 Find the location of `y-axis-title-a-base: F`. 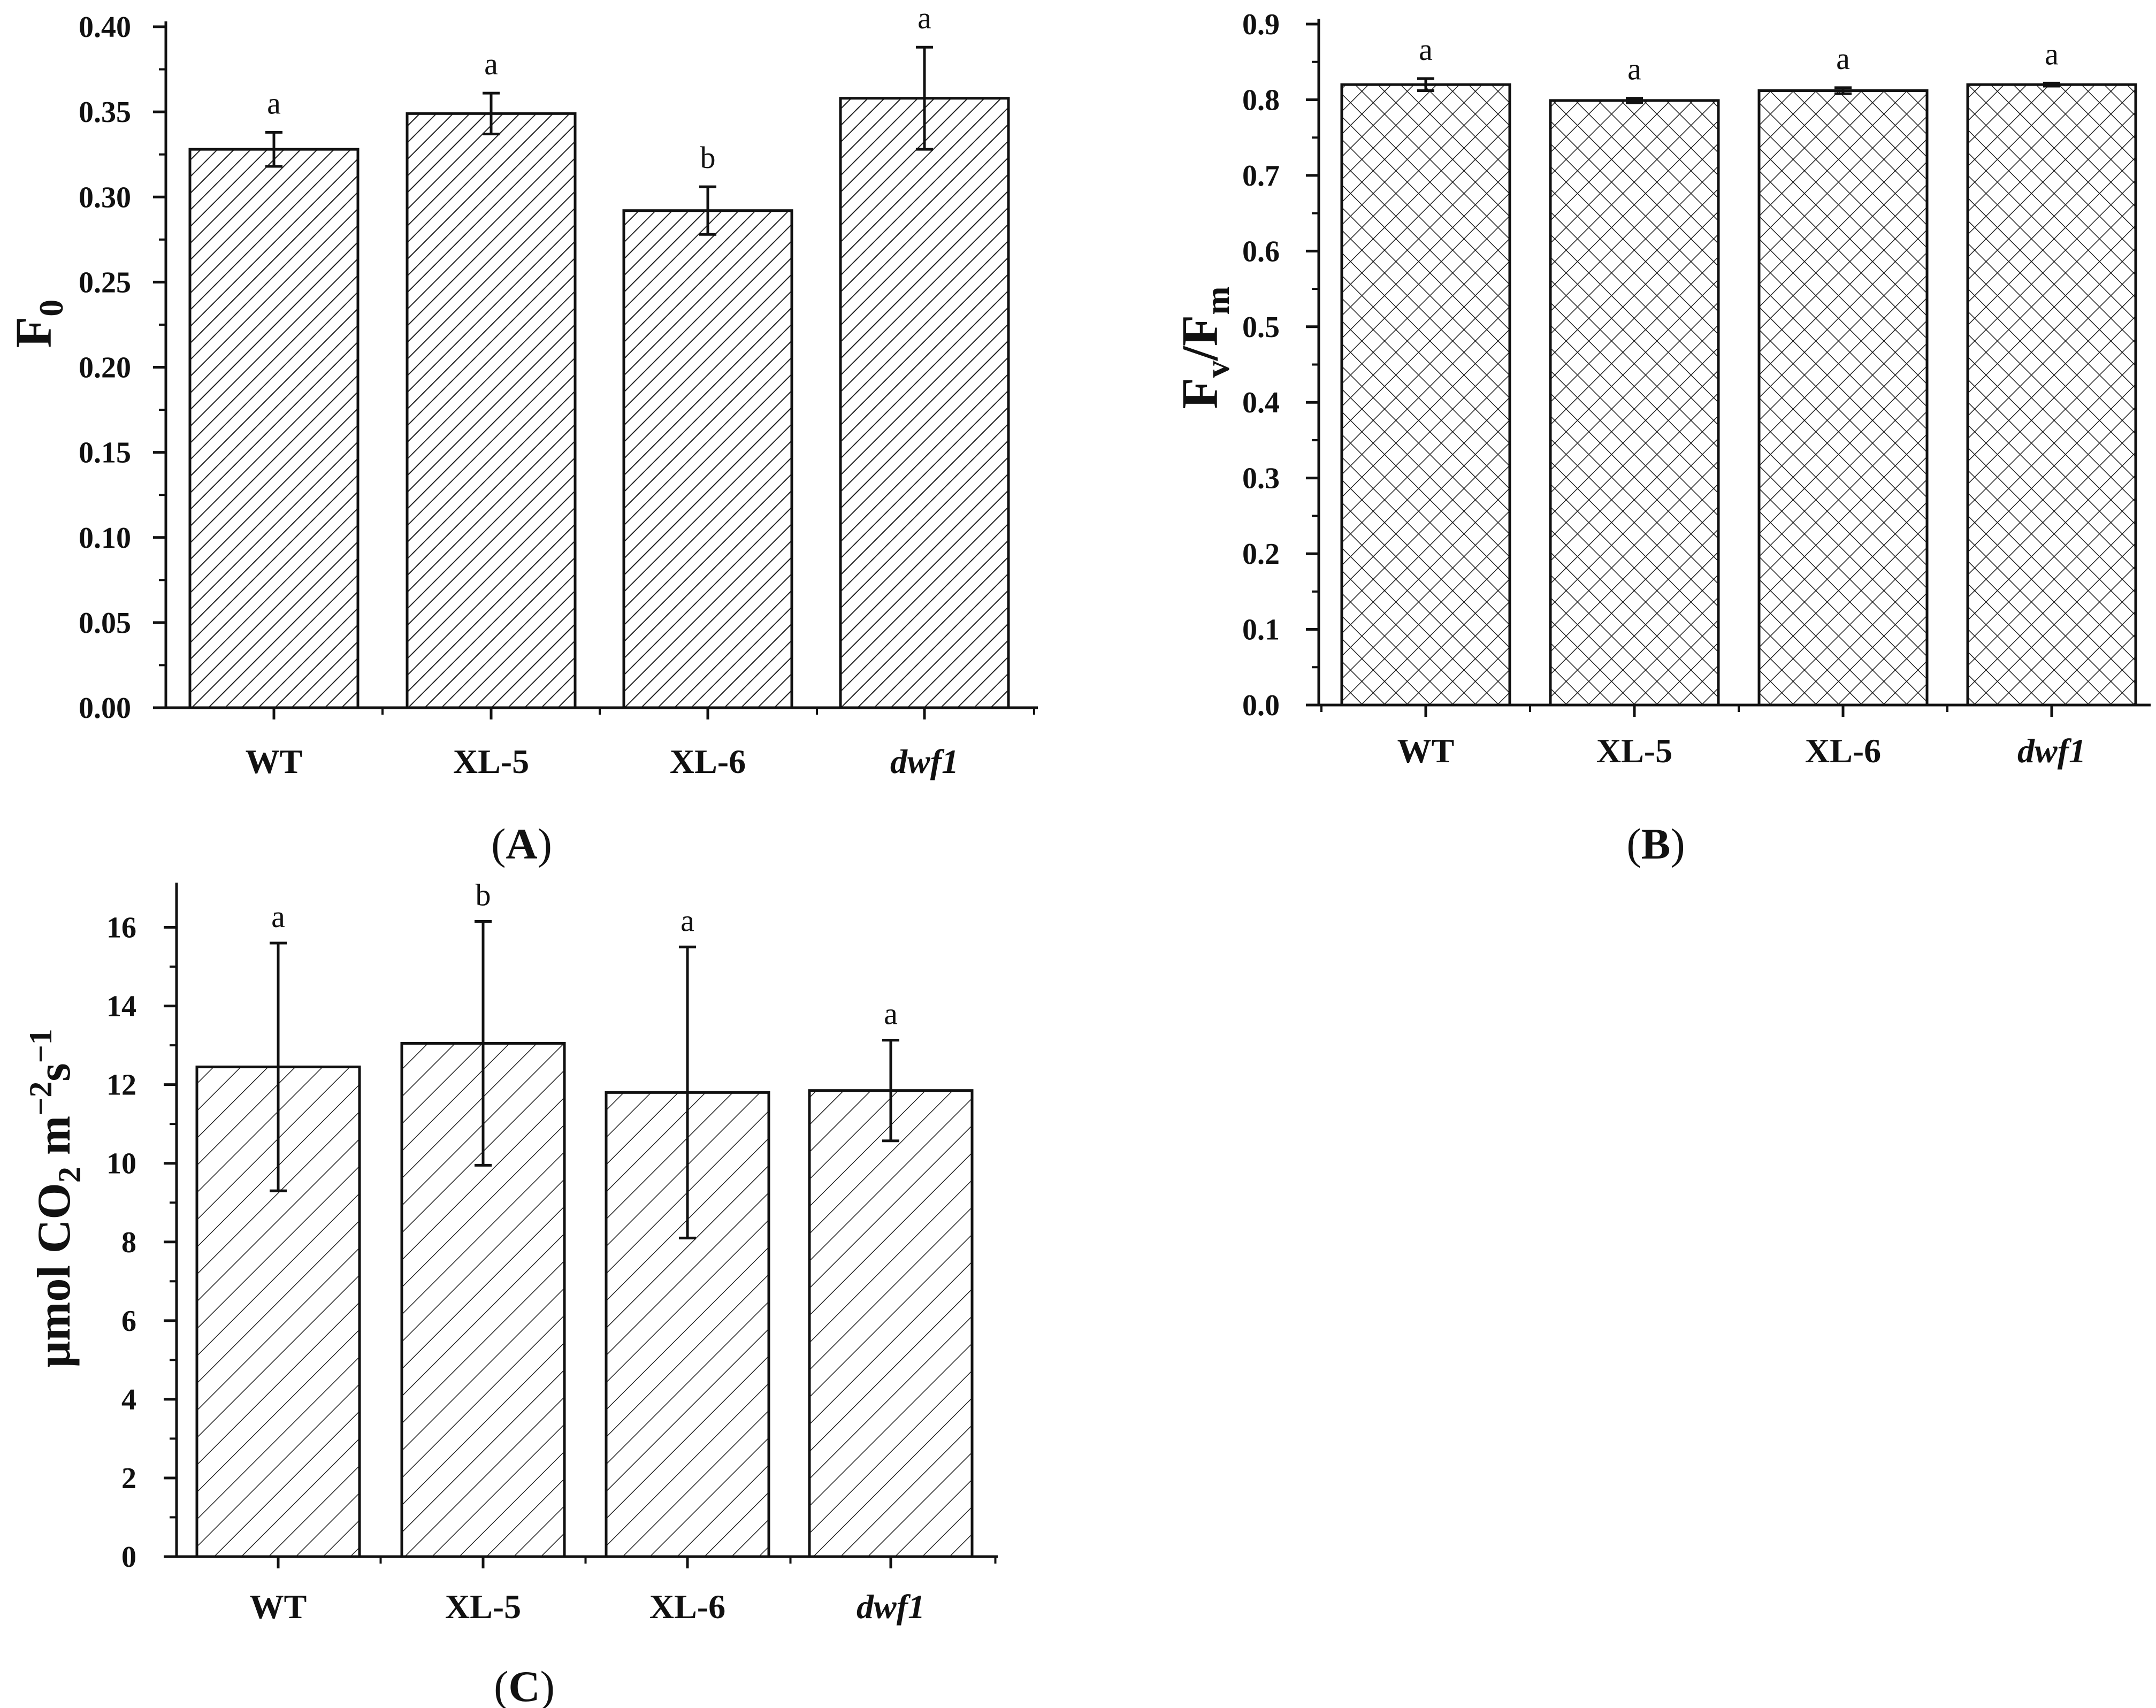

y-axis-title-a-base: F is located at coordinates (34, 332).